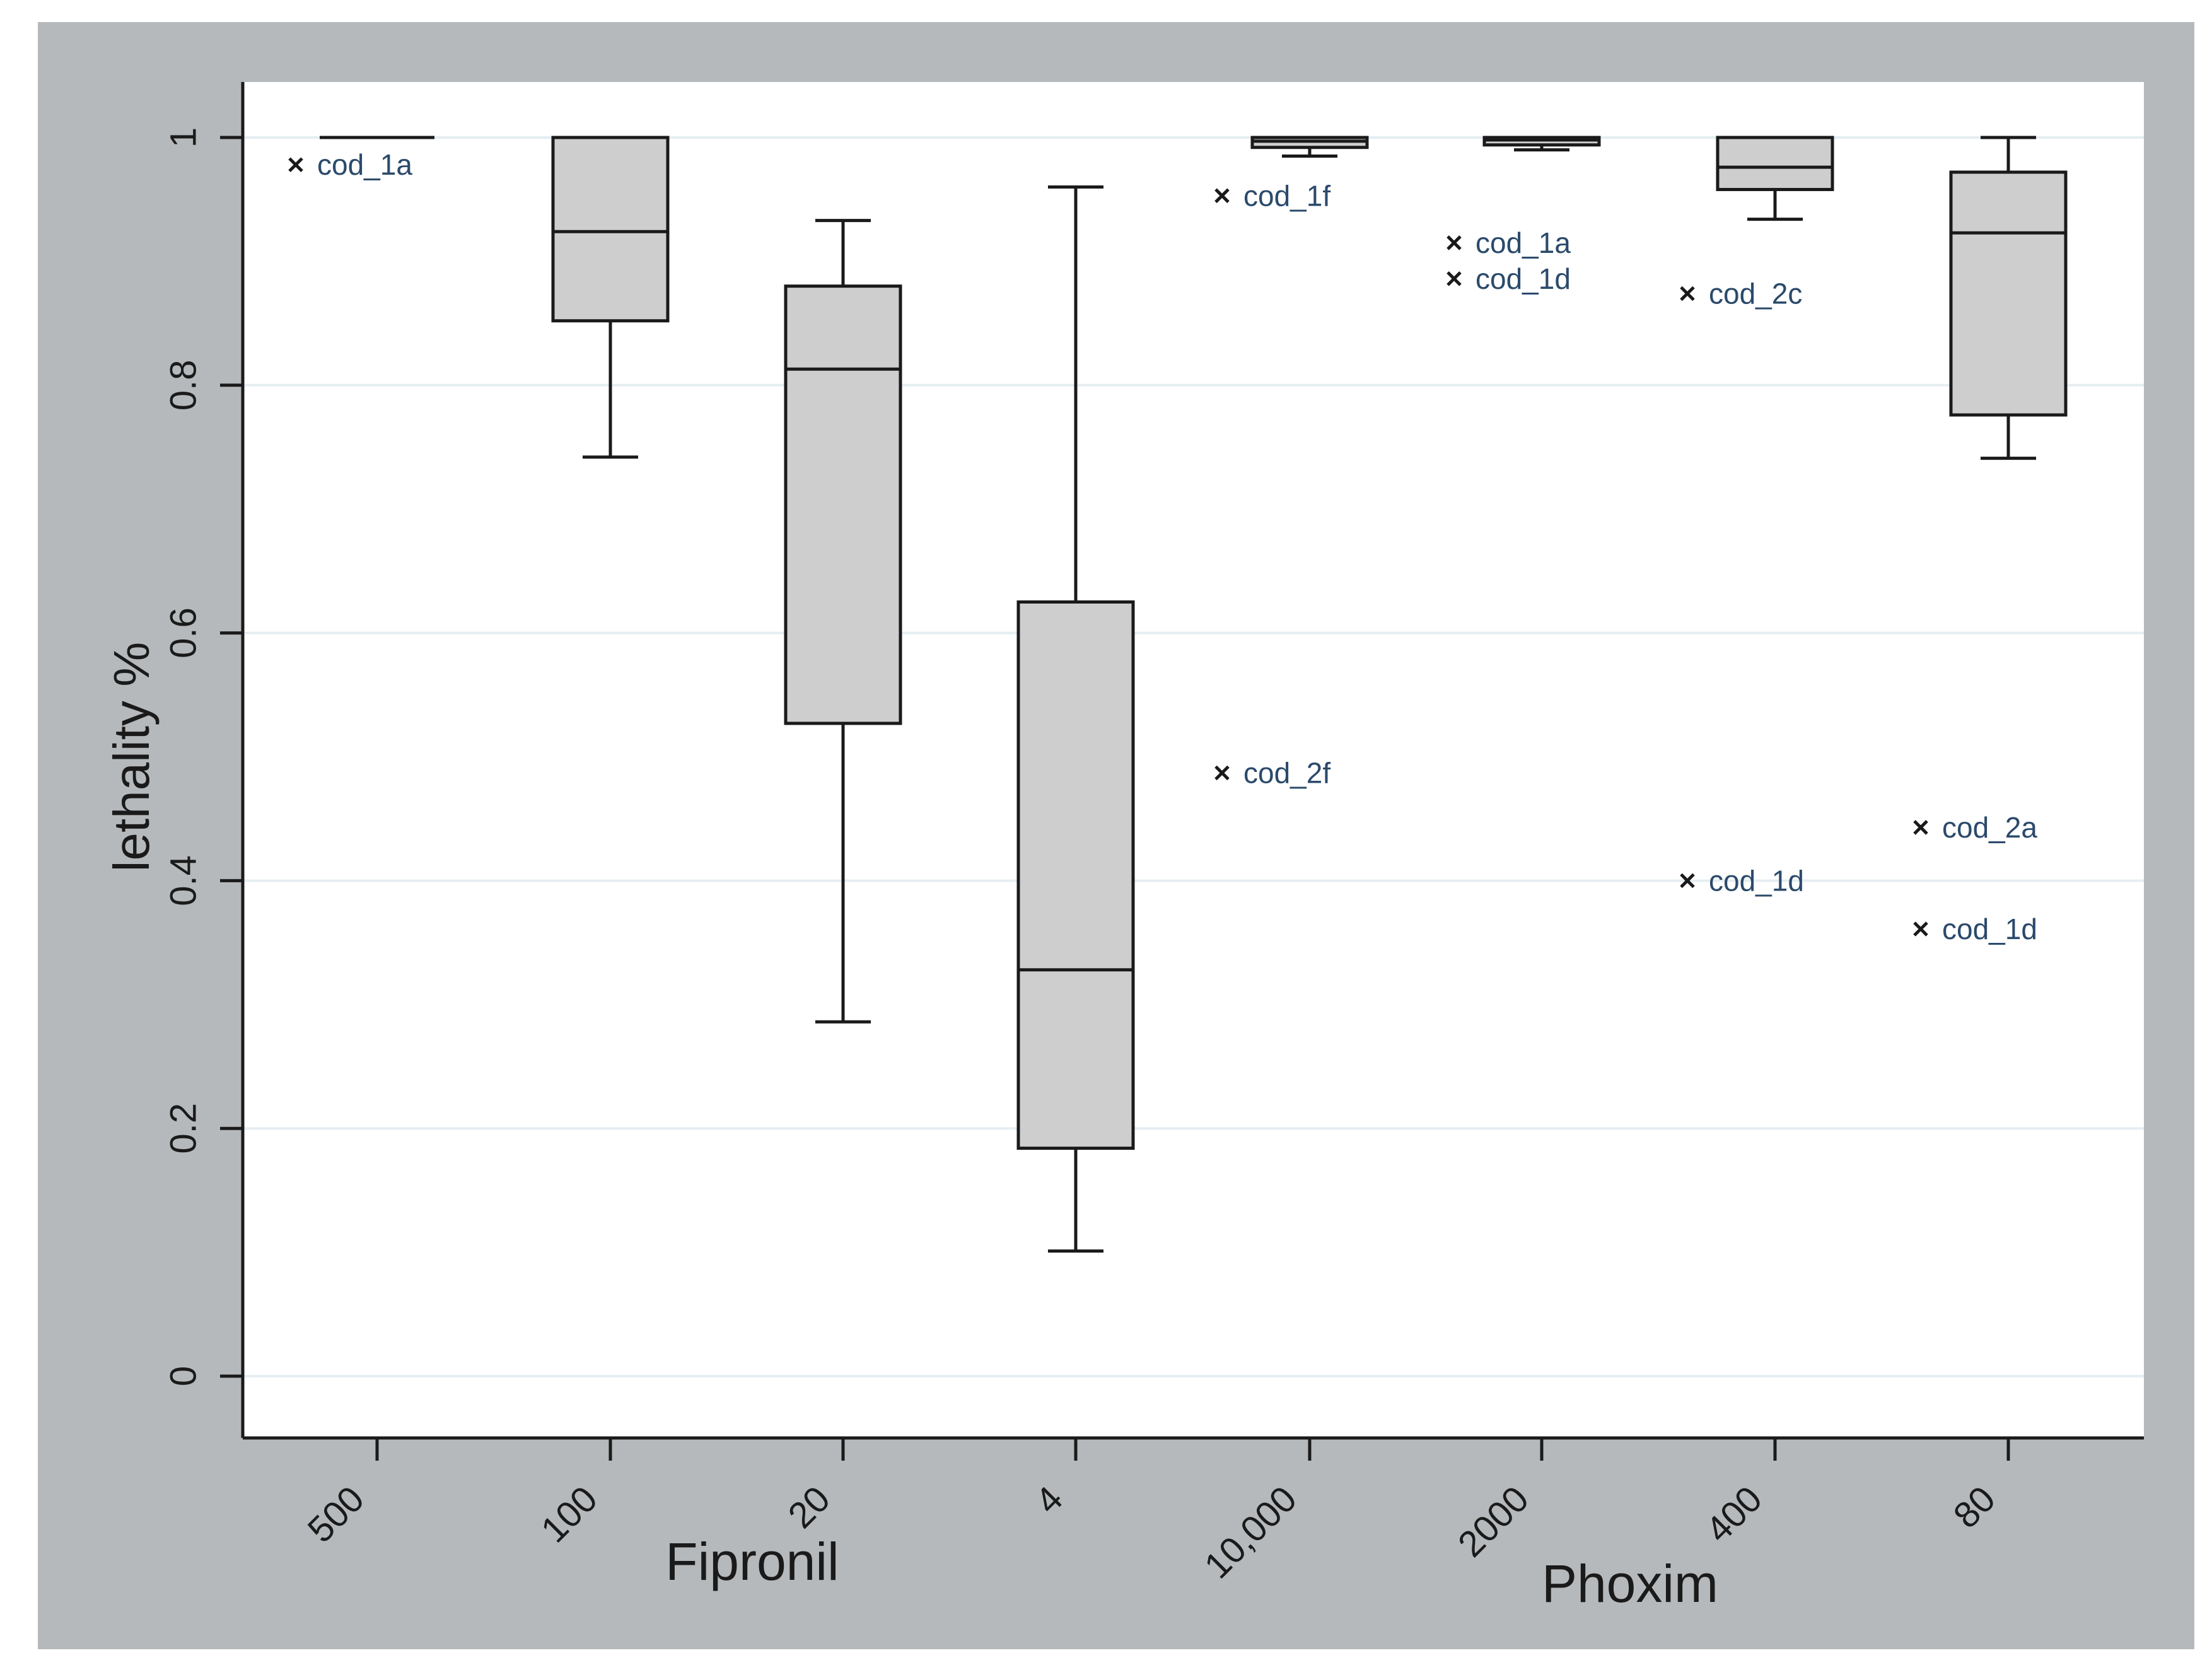  I want to click on outlier-point: cod_2c, so click(1741, 294).